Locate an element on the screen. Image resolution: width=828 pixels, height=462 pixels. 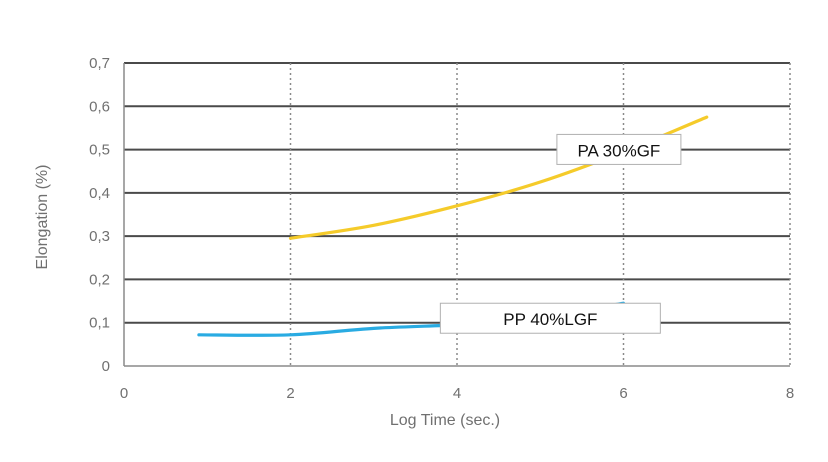
y-tick-label: 0,2 is located at coordinates (99, 279).